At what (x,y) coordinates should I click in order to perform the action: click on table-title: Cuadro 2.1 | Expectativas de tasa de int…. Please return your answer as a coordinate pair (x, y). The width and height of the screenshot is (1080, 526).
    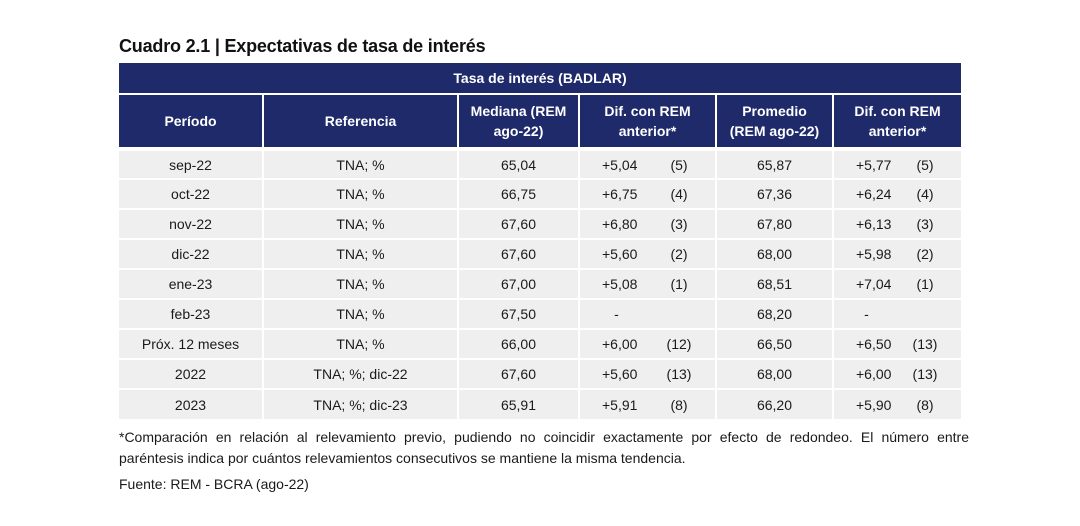
    Looking at the image, I should click on (302, 46).